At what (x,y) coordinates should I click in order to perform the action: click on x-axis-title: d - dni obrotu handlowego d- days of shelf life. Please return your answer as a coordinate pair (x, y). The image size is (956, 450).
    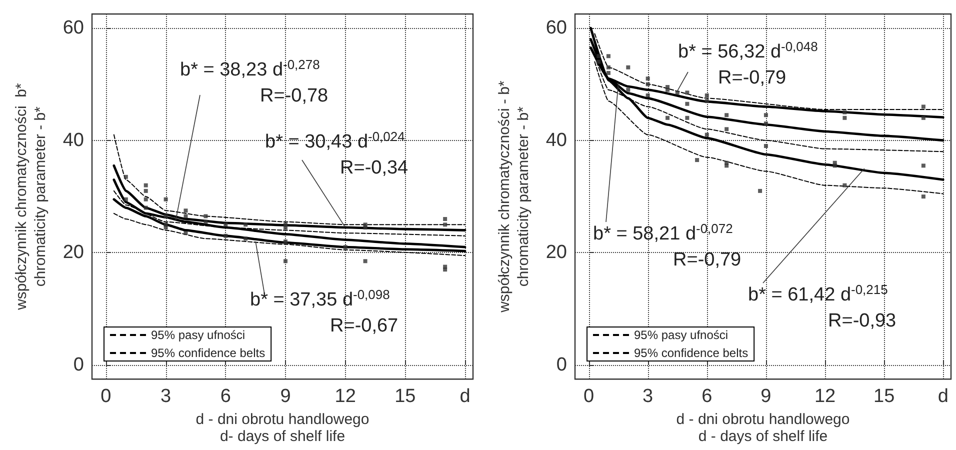
    Looking at the image, I should click on (283, 428).